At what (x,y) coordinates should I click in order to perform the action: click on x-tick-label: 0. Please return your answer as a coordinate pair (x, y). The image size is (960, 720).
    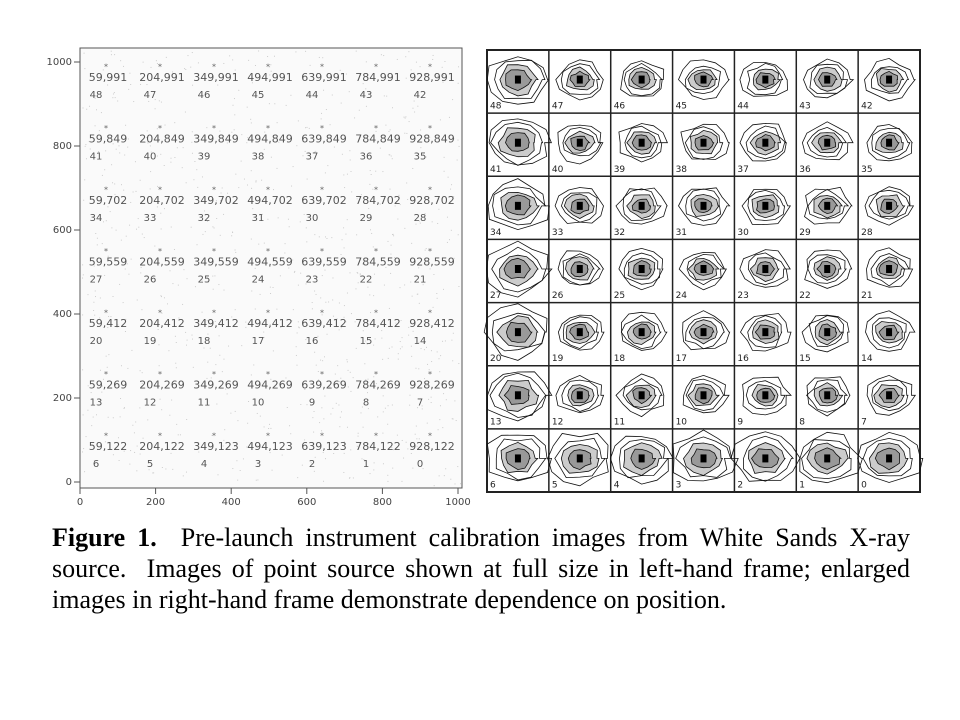
    Looking at the image, I should click on (80, 502).